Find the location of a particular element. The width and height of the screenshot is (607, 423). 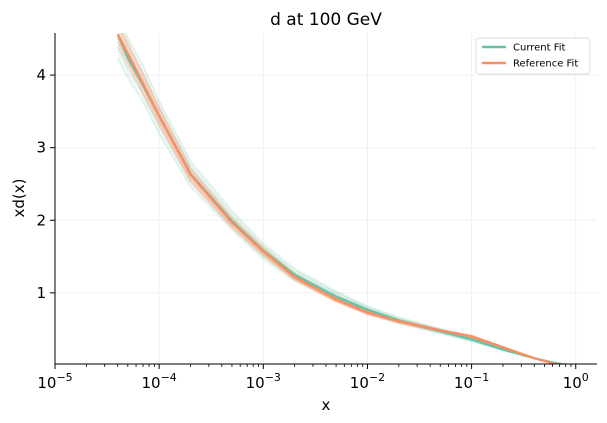

x-tick-label: 10⁻² is located at coordinates (367, 381).